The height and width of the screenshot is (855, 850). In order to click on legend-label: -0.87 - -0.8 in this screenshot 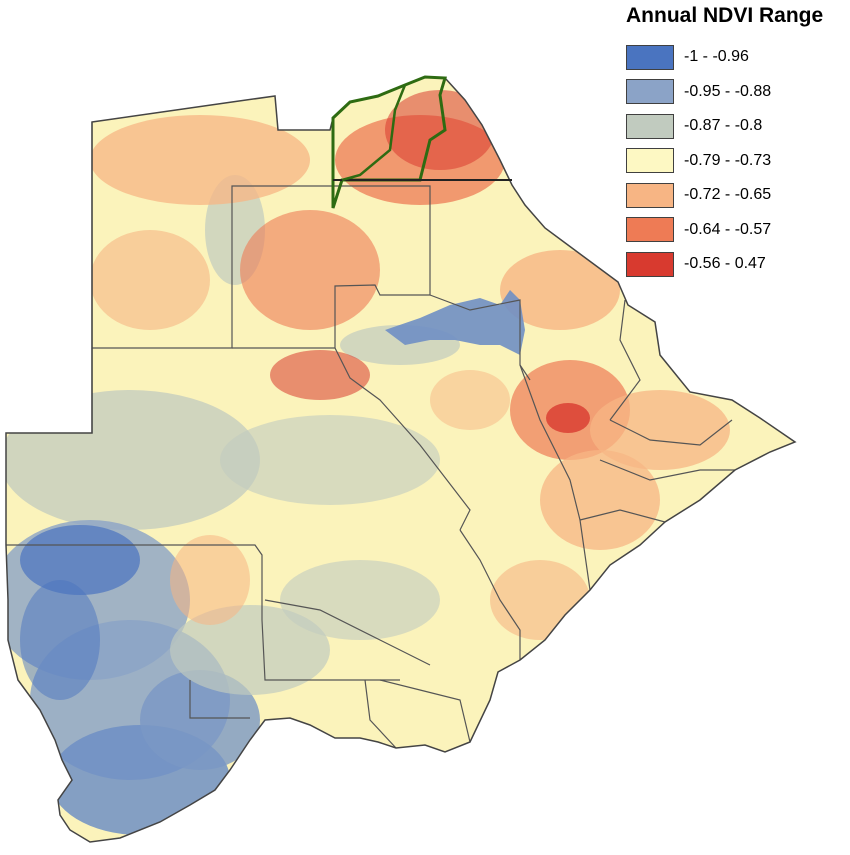, I will do `click(723, 126)`.